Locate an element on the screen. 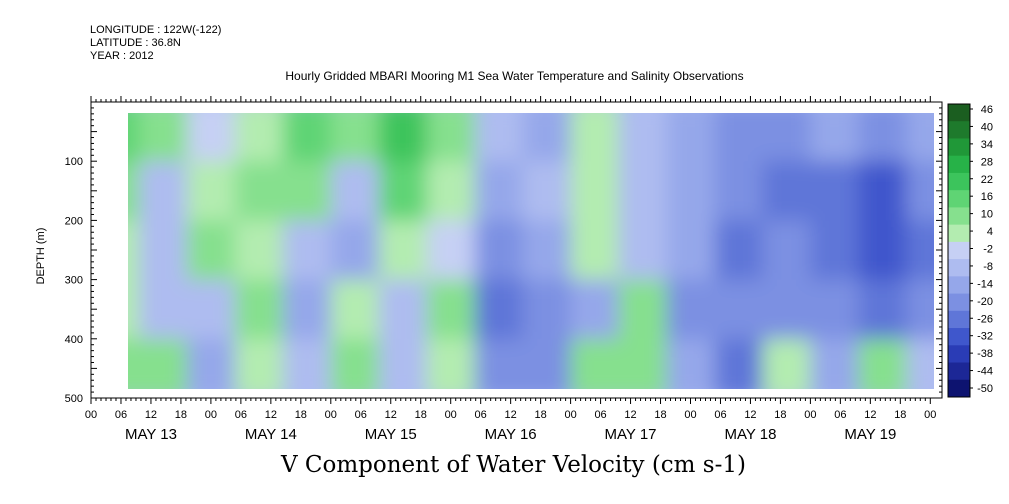 This screenshot has width=1009, height=504. longitude-label: LONGITUDE : 122W(-122) is located at coordinates (156, 30).